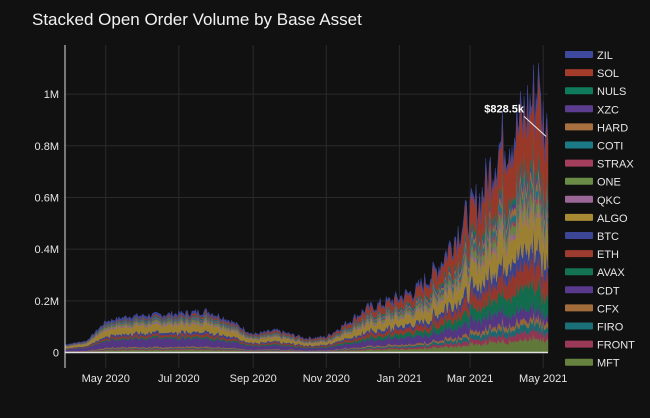 Image resolution: width=650 pixels, height=418 pixels. Describe the element at coordinates (608, 291) in the screenshot. I see `legend-label-cdt: CDT` at that location.